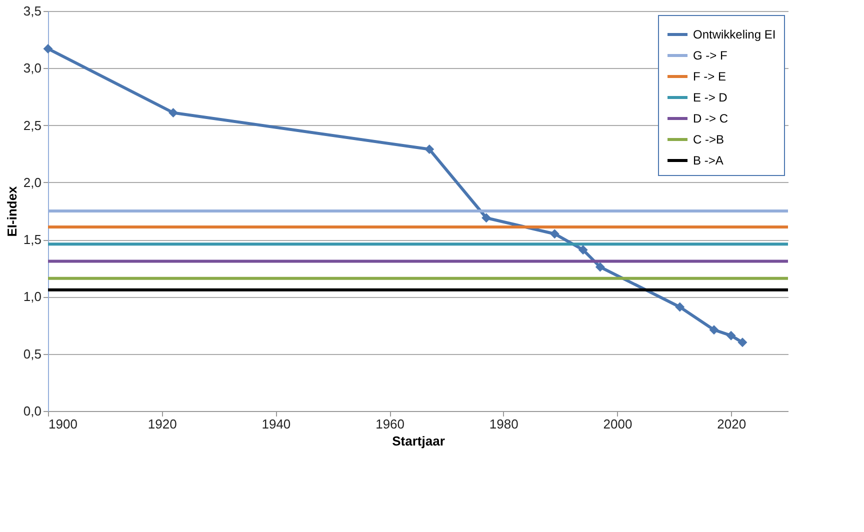  Describe the element at coordinates (418, 441) in the screenshot. I see `x-axis-title: Startjaar` at that location.